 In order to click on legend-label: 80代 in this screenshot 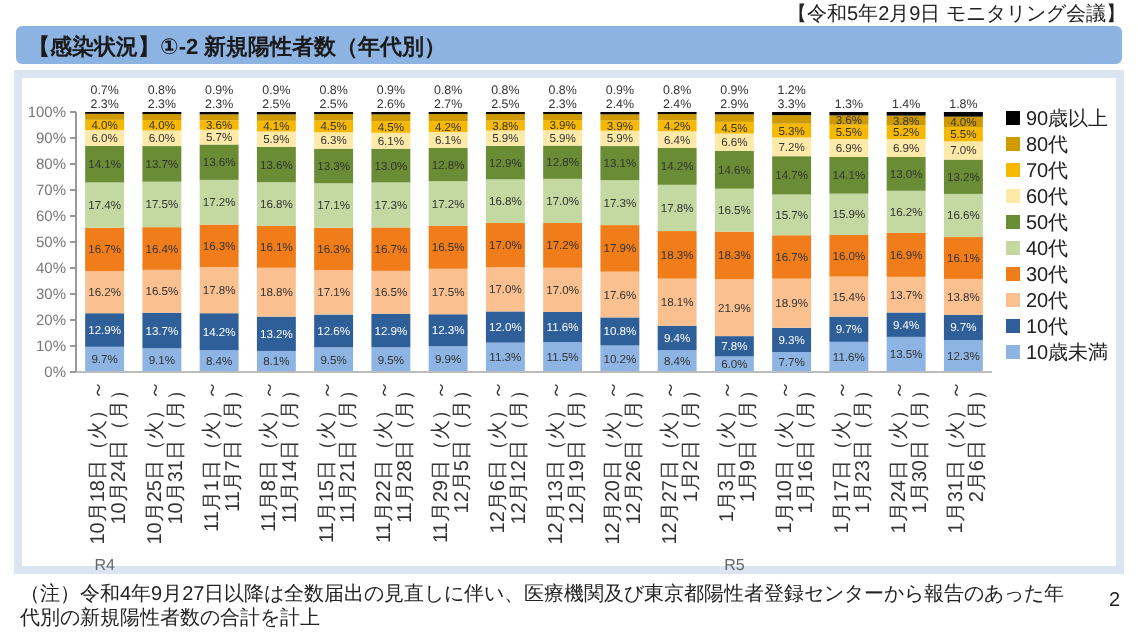, I will do `click(1047, 146)`.